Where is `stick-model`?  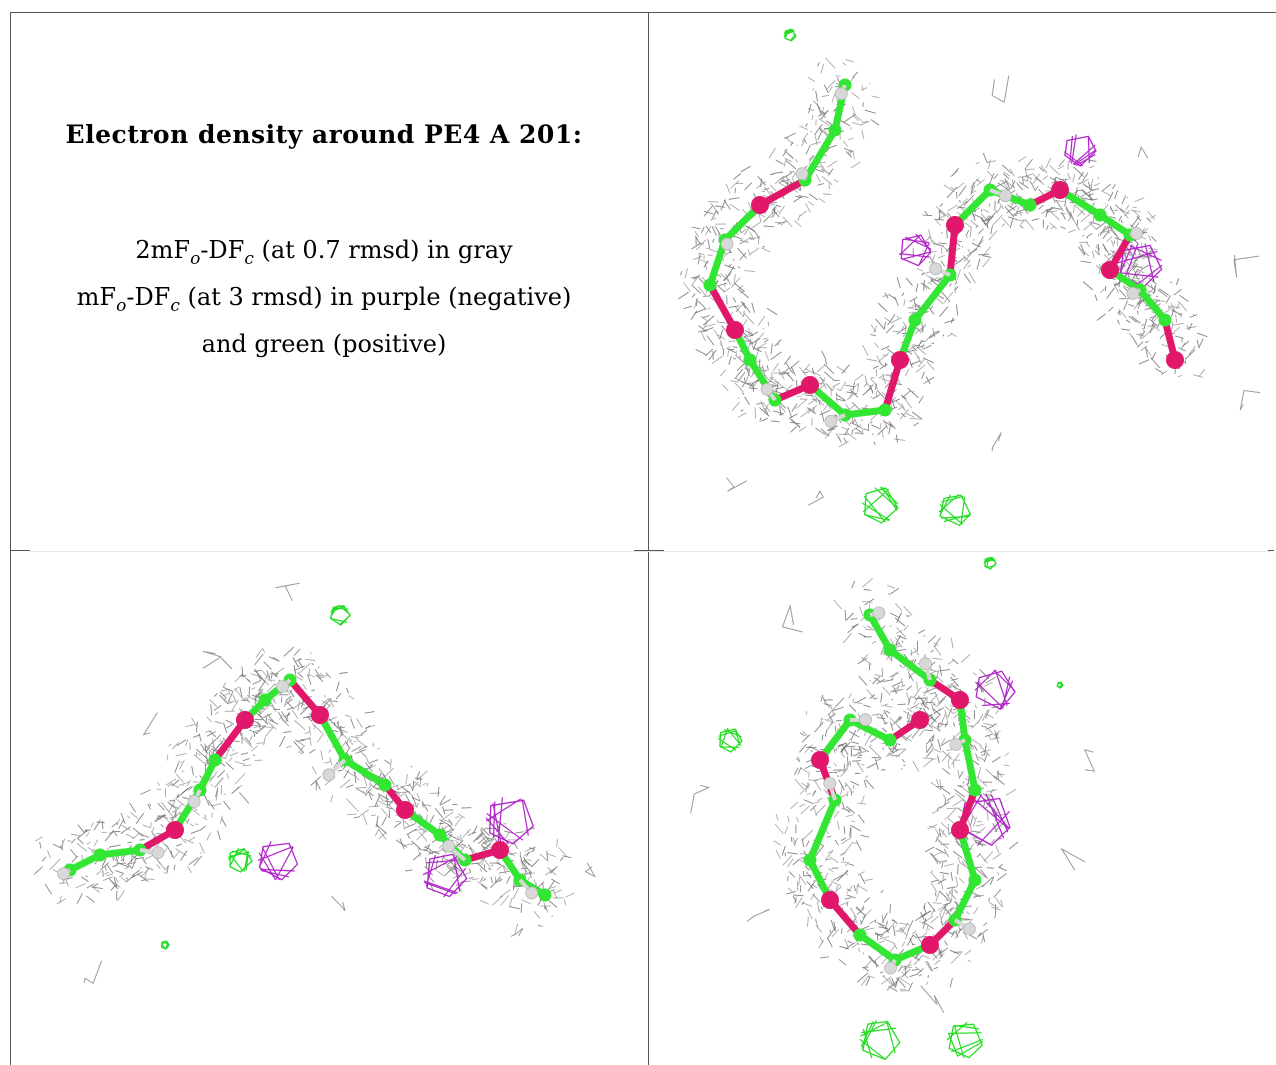 stick-model is located at coordinates (304, 787).